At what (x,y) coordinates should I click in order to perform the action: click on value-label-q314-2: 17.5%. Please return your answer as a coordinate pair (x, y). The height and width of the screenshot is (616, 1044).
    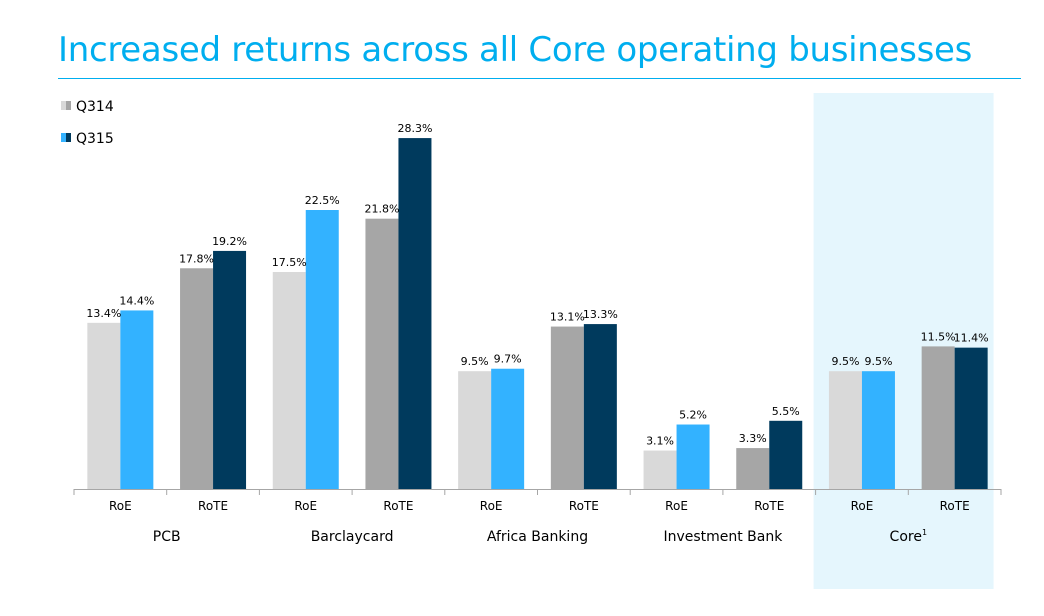
    Looking at the image, I should click on (289, 262).